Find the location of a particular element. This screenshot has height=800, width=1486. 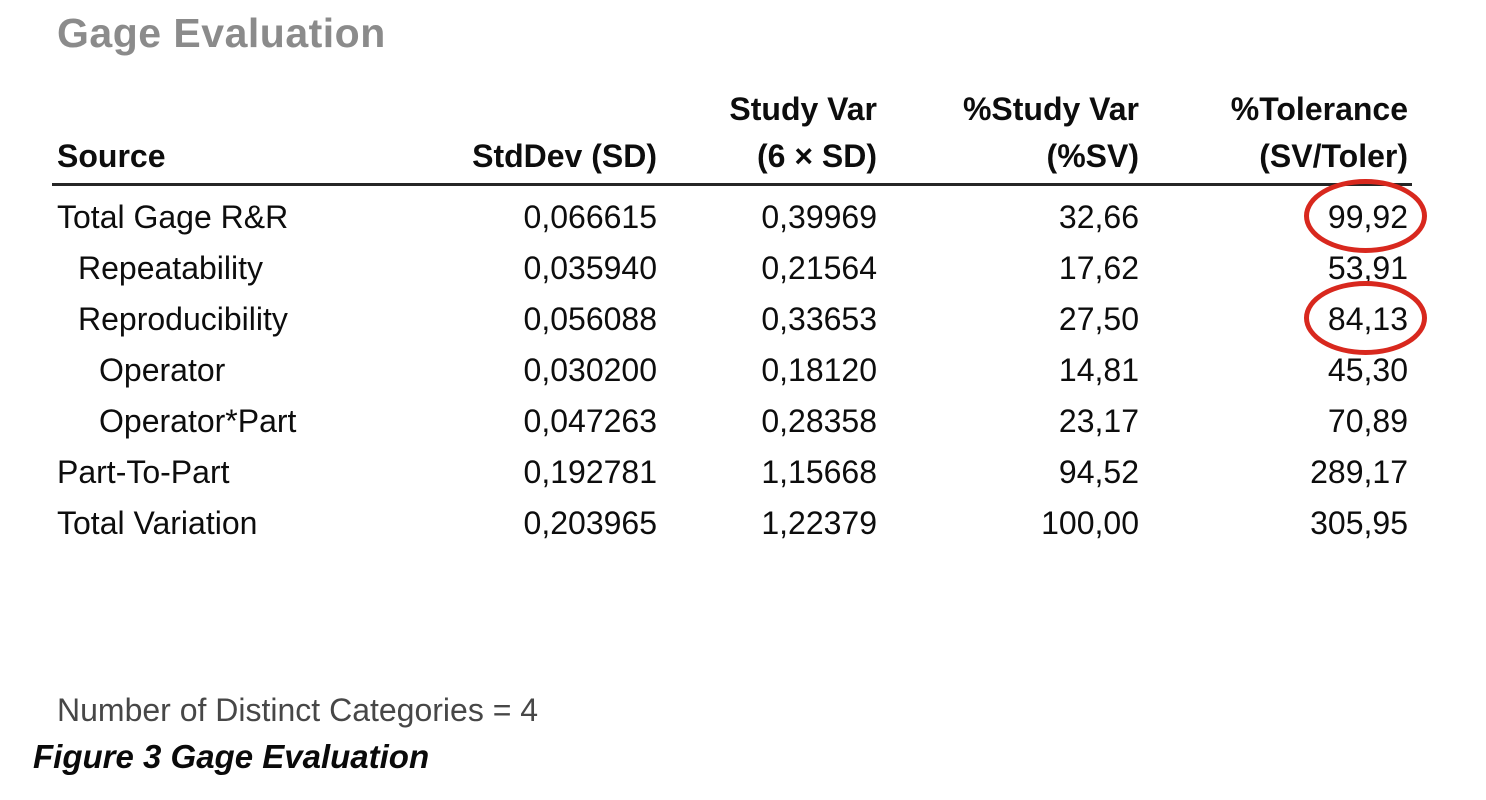

table-row: Part-To-Part 0,192781 1,15668 94,52 289,17 is located at coordinates (732, 472).